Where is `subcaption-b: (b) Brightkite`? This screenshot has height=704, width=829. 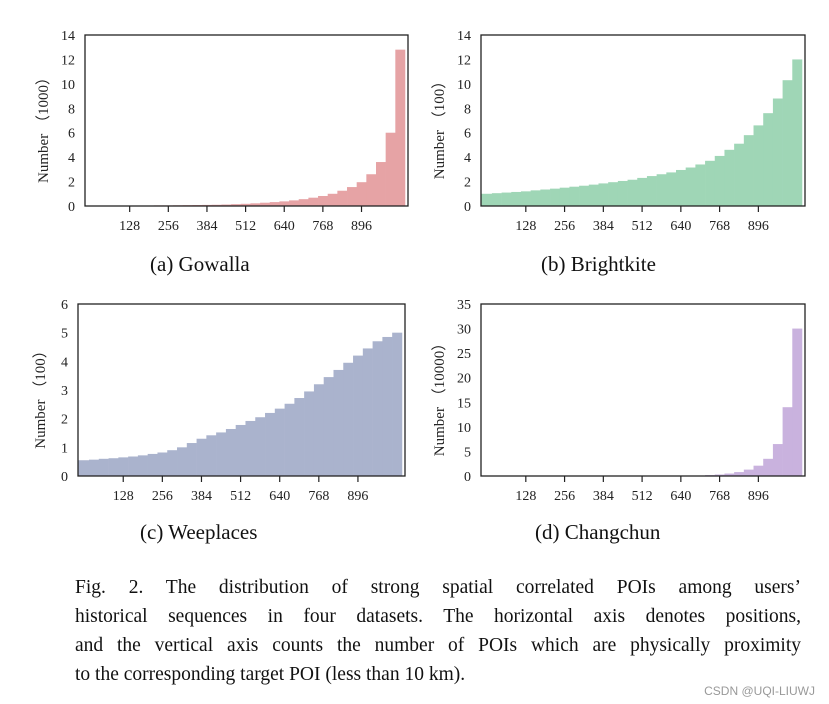
subcaption-b: (b) Brightkite is located at coordinates (598, 264).